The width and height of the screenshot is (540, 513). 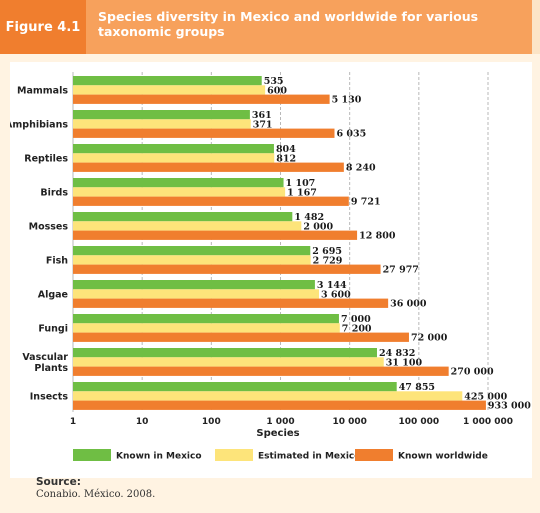 I want to click on x-tick-label: 100, so click(x=211, y=422).